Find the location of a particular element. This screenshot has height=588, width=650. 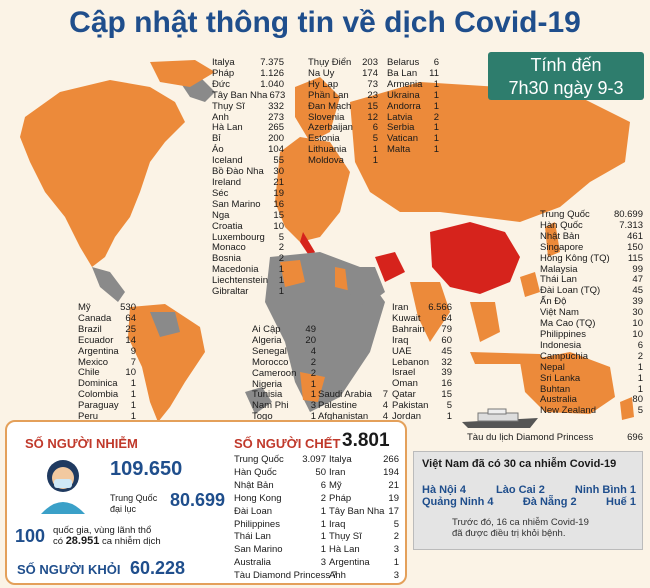

country-name: Gibraltar is located at coordinates (230, 292).